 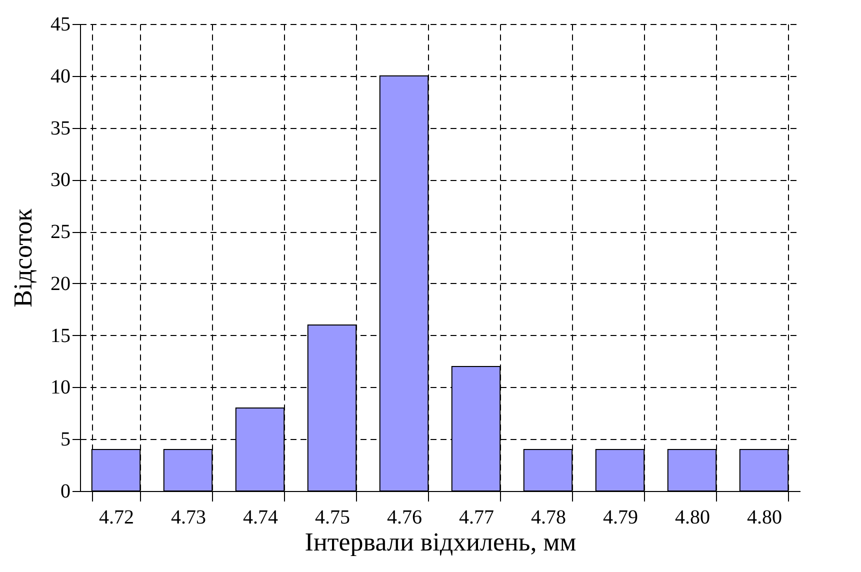 What do you see at coordinates (23, 258) in the screenshot?
I see `y-axis-title: Відсоток` at bounding box center [23, 258].